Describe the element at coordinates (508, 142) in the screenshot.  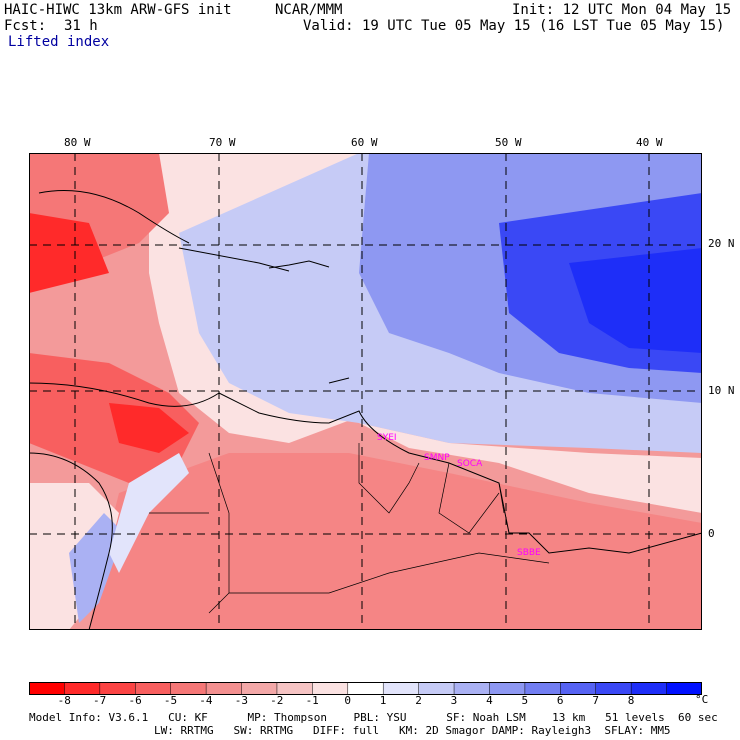
I see `lon-label: 50 W` at that location.